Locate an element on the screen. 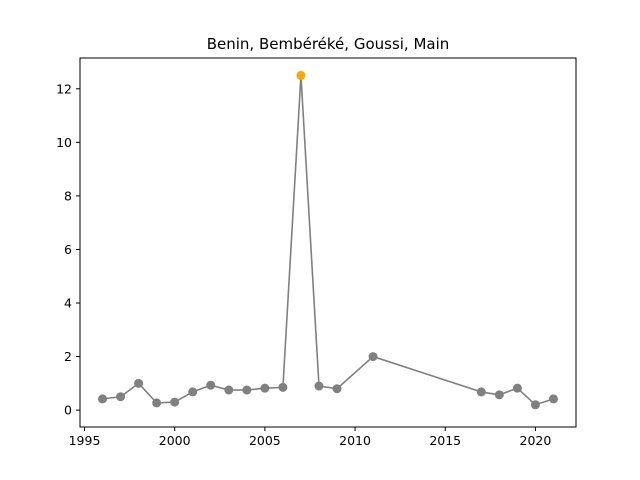  x-tick-label: 2005 is located at coordinates (265, 440).